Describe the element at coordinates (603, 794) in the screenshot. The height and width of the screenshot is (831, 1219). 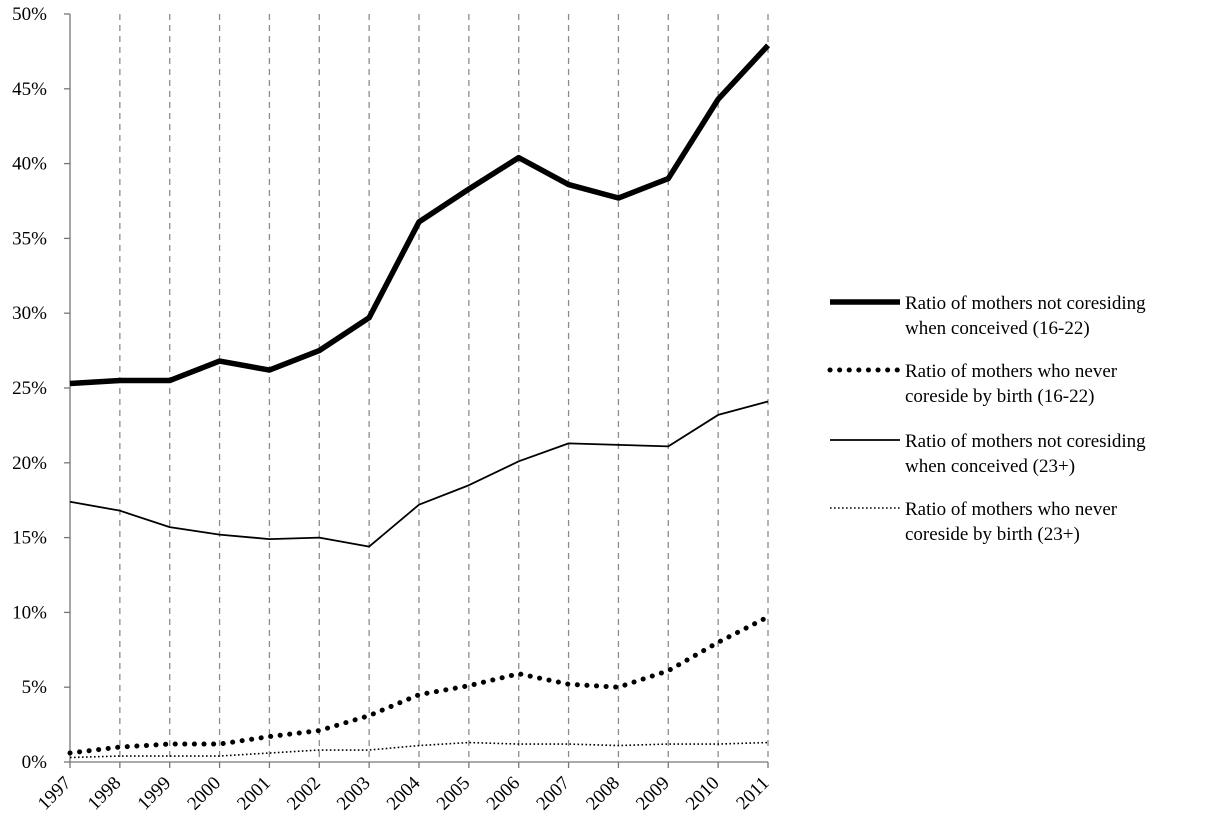
I see `x-tick-label: 2008` at that location.